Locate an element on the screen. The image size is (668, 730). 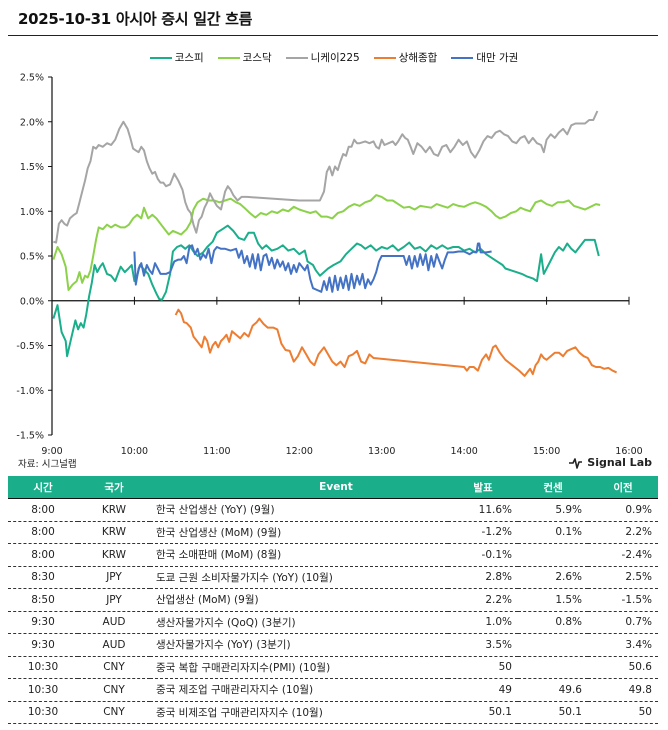
cell-consensus: 0.1% is located at coordinates (553, 532).